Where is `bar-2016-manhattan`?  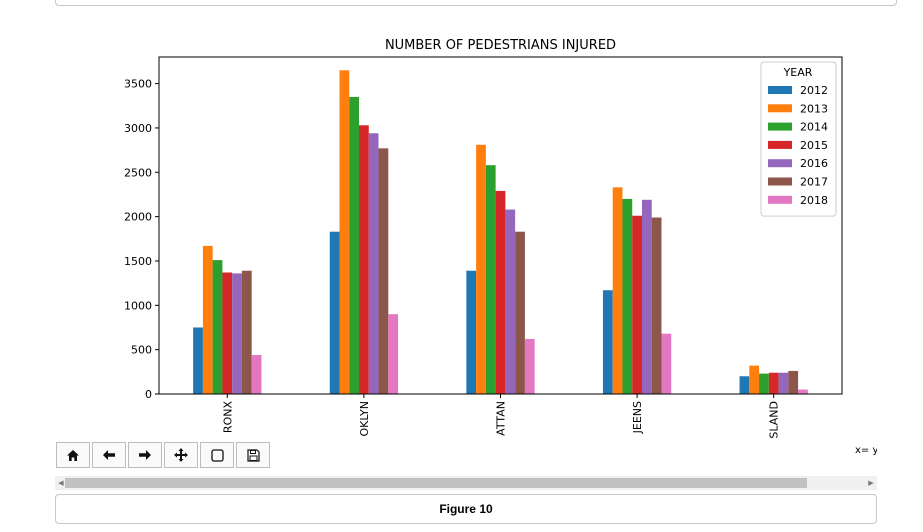
bar-2016-manhattan is located at coordinates (510, 301).